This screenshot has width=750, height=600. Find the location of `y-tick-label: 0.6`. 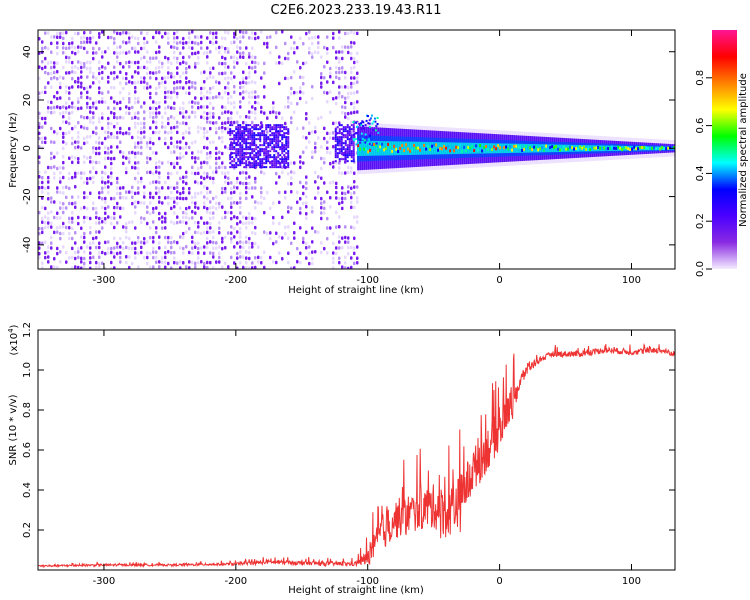

y-tick-label: 0.6 is located at coordinates (27, 450).